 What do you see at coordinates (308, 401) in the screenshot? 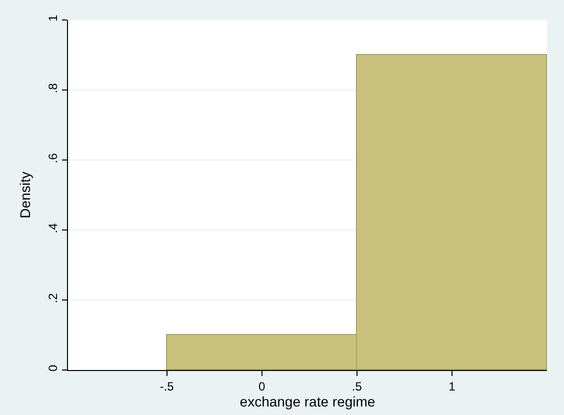
I see `x-axis-title: exchange rate regime` at bounding box center [308, 401].